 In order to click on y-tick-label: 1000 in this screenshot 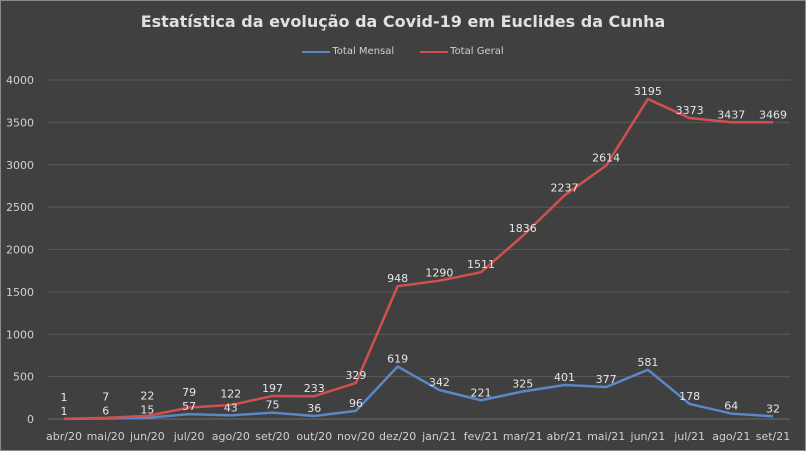, I will do `click(20, 334)`.